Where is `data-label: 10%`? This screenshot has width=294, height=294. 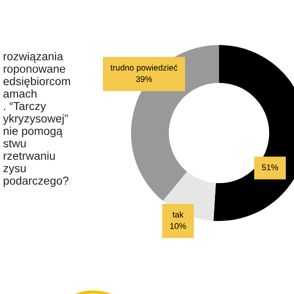
data-label: 10% is located at coordinates (178, 226).